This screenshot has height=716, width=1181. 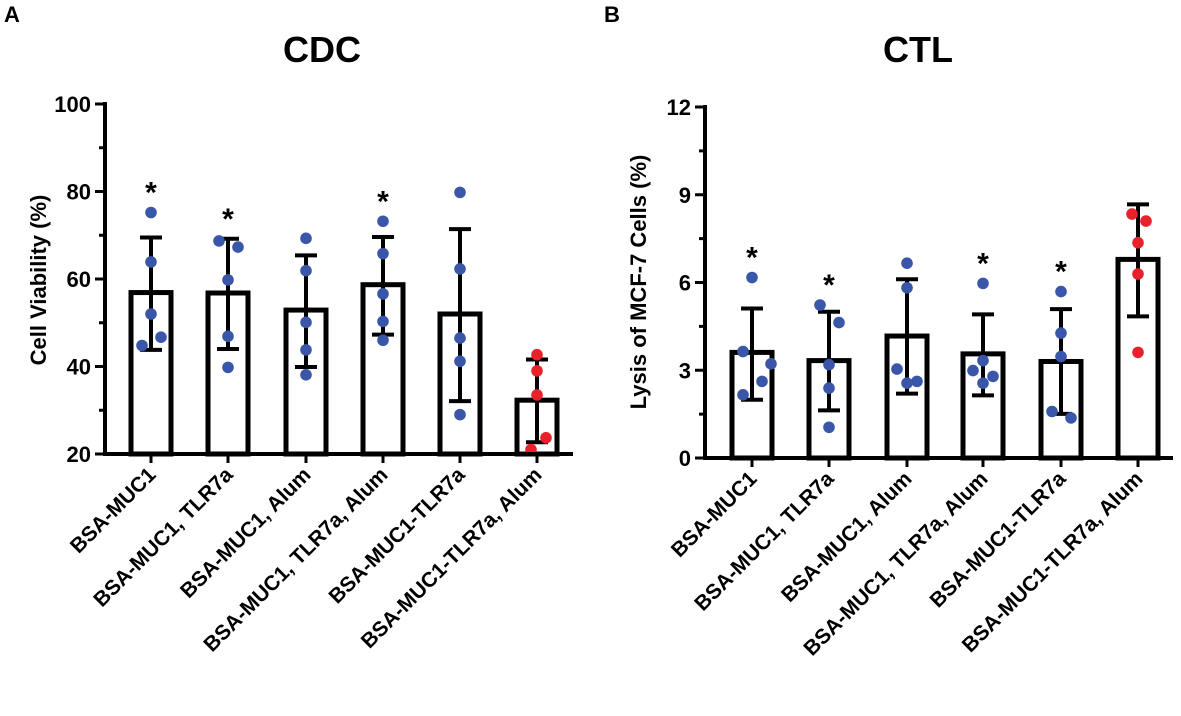 What do you see at coordinates (79, 454) in the screenshot?
I see `y-tick-label: 20` at bounding box center [79, 454].